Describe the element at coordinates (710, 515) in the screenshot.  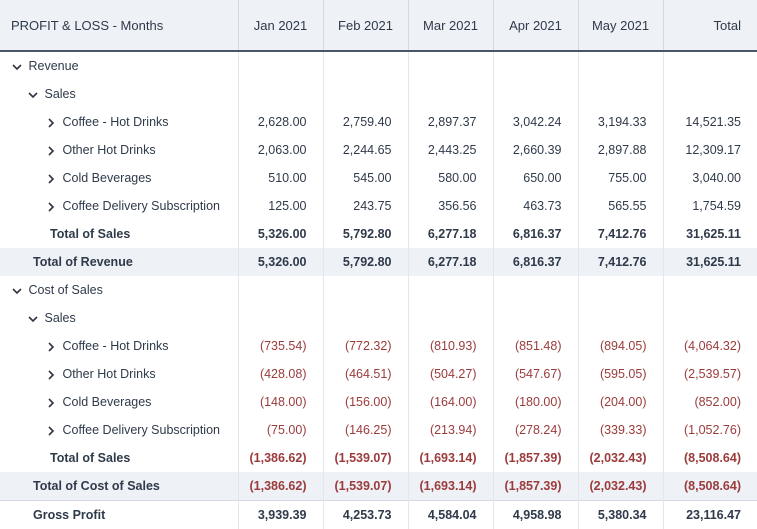
I see `row-total-cell: 23,116.47` at that location.